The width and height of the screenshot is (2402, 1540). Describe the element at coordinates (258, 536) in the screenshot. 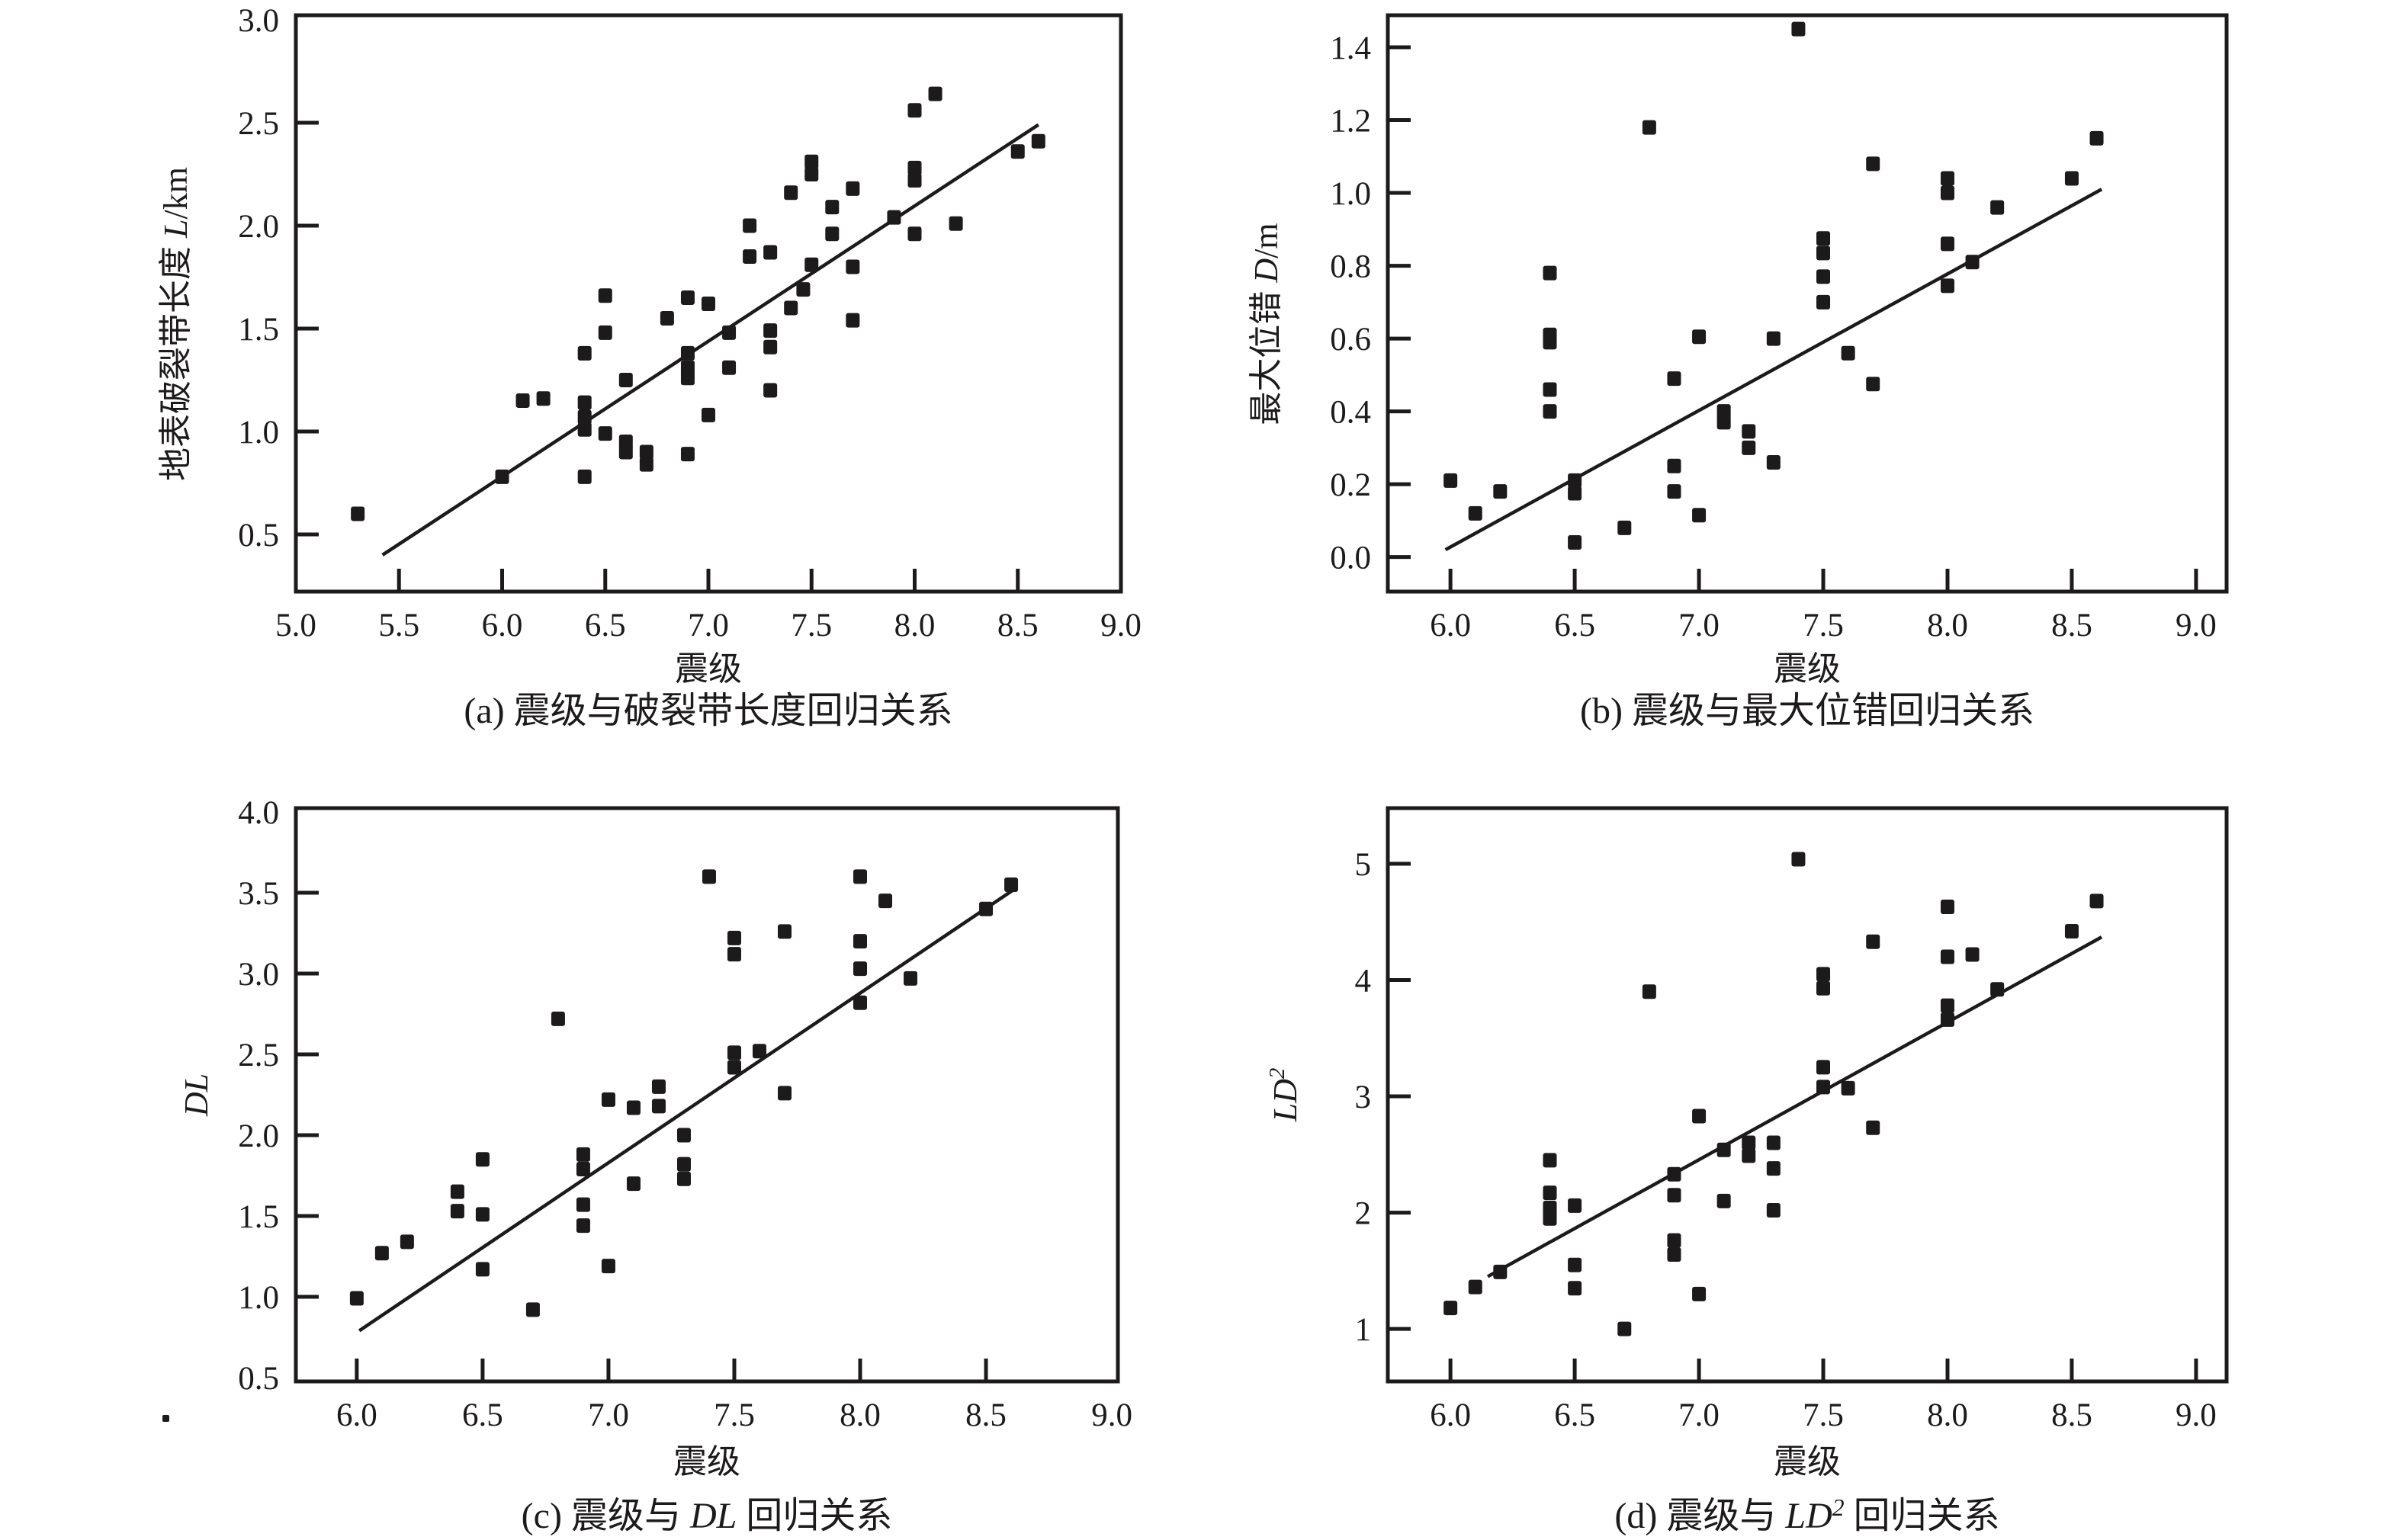

I see `y-tick-label: 0.5` at that location.